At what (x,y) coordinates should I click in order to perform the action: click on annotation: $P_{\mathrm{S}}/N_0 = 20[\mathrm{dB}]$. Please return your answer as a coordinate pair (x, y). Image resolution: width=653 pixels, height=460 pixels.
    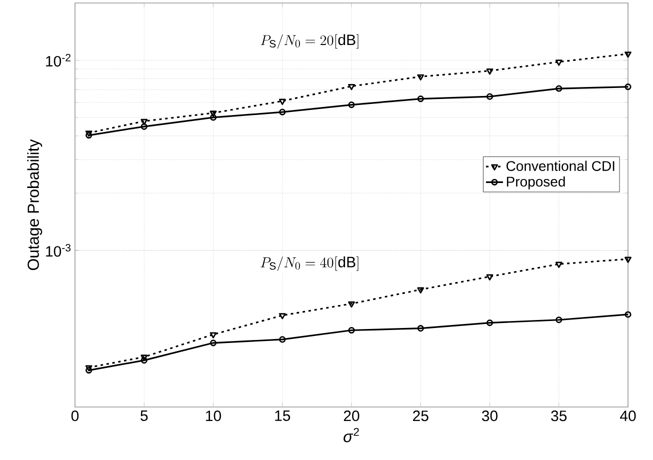
    Looking at the image, I should click on (309, 41).